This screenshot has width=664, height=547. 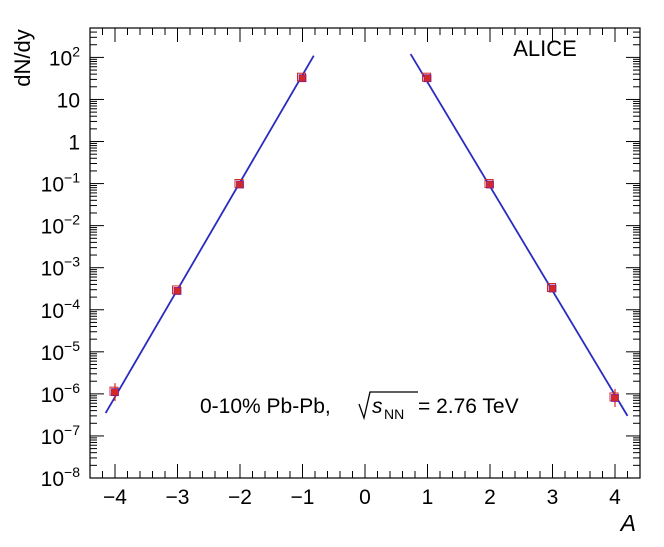 What do you see at coordinates (468, 406) in the screenshot?
I see `svg-text: = 2.76 TeV` at bounding box center [468, 406].